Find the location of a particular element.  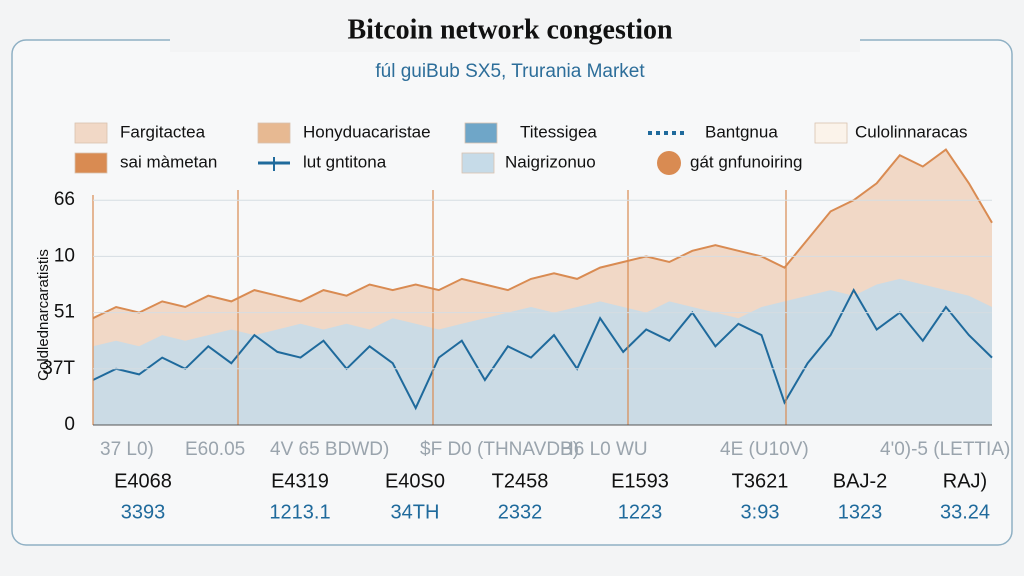

table-value: 1323 is located at coordinates (860, 512).